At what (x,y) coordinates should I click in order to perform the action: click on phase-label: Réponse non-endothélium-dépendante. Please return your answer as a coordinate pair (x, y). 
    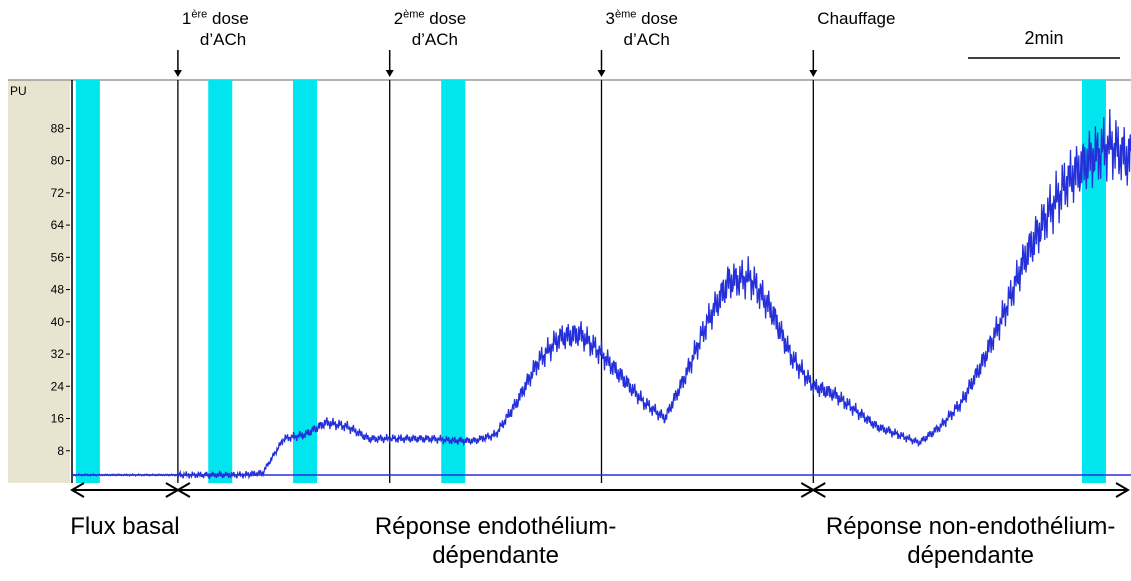
    Looking at the image, I should click on (966, 542).